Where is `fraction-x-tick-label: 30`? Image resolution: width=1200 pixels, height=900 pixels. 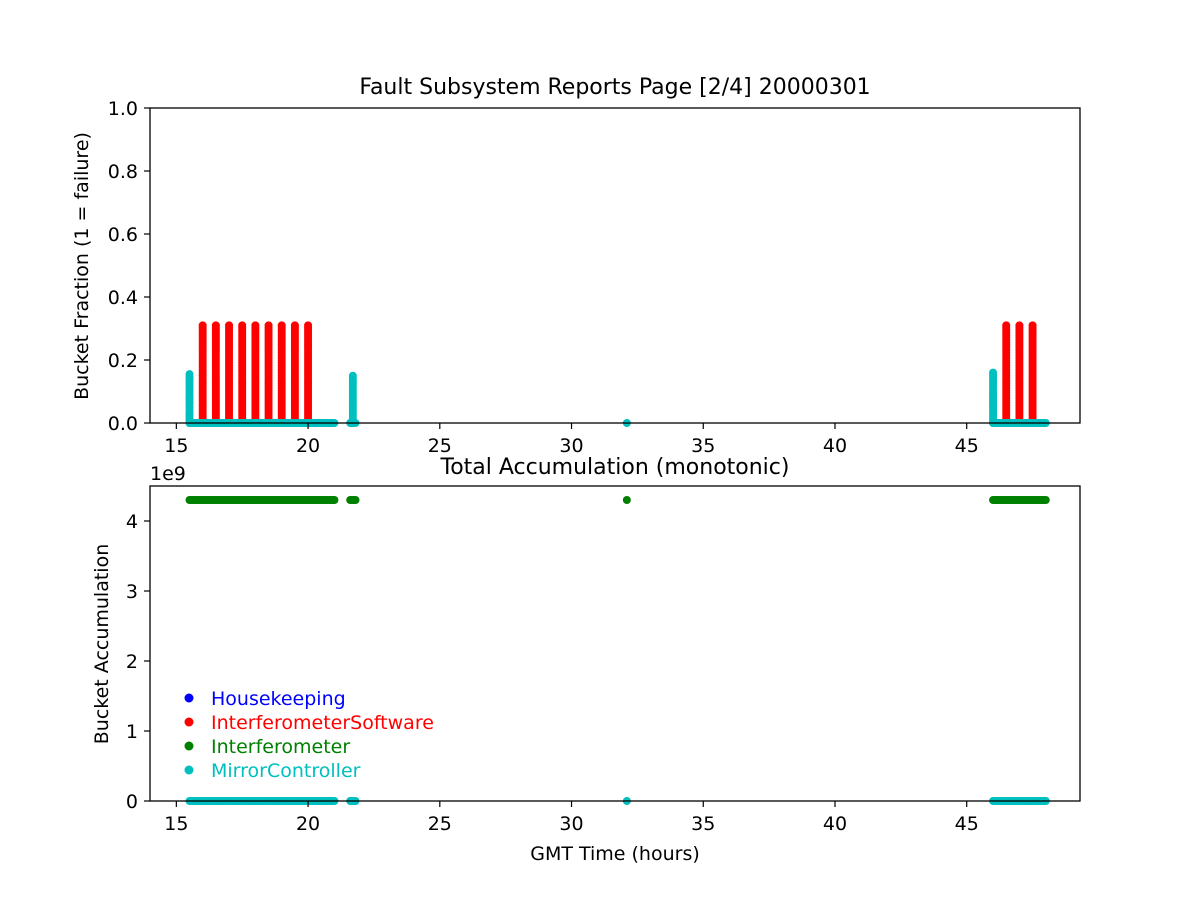 fraction-x-tick-label: 30 is located at coordinates (571, 446).